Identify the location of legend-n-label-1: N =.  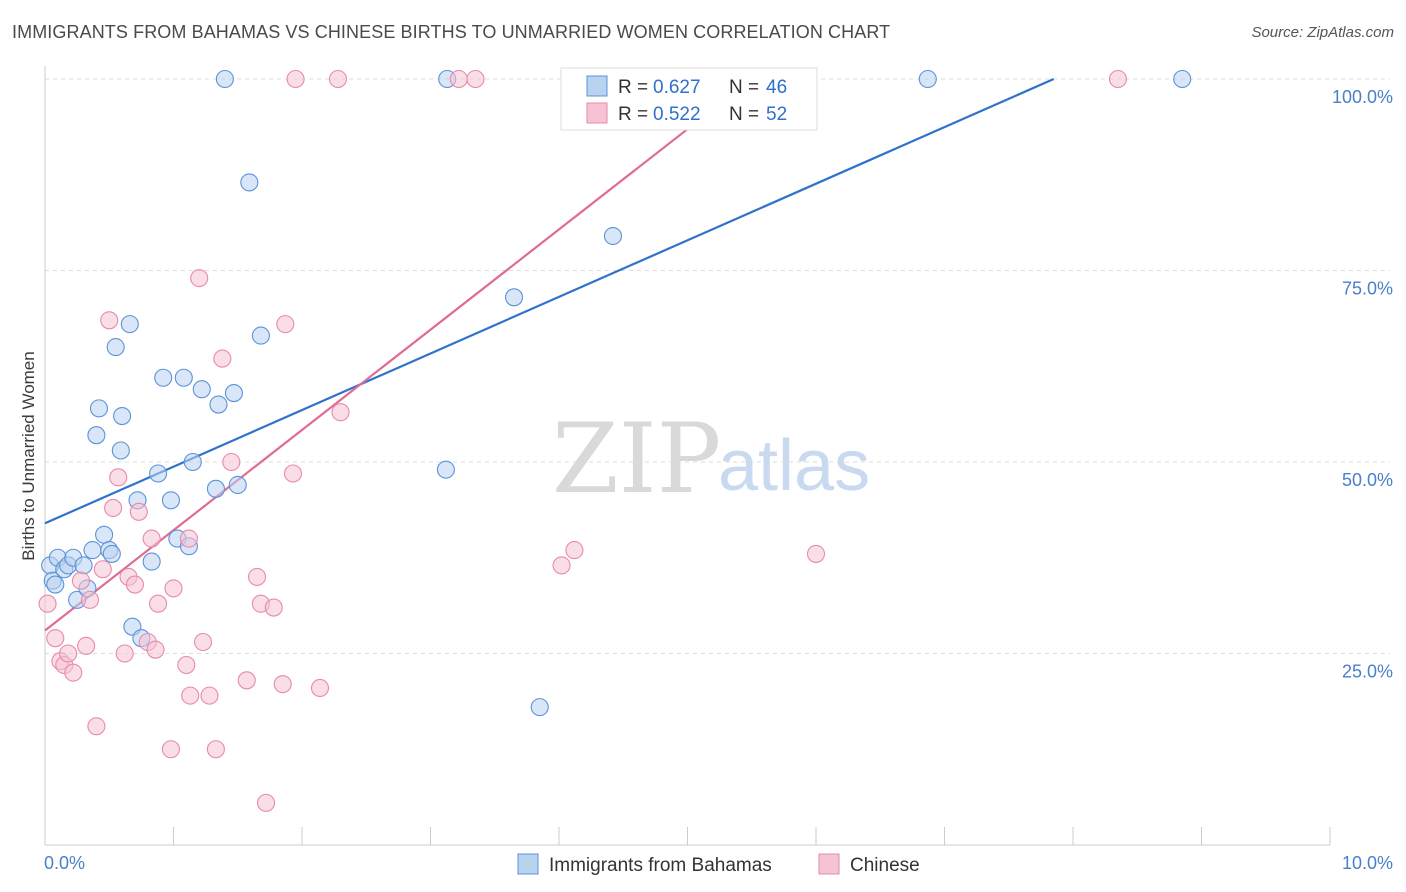
(744, 87).